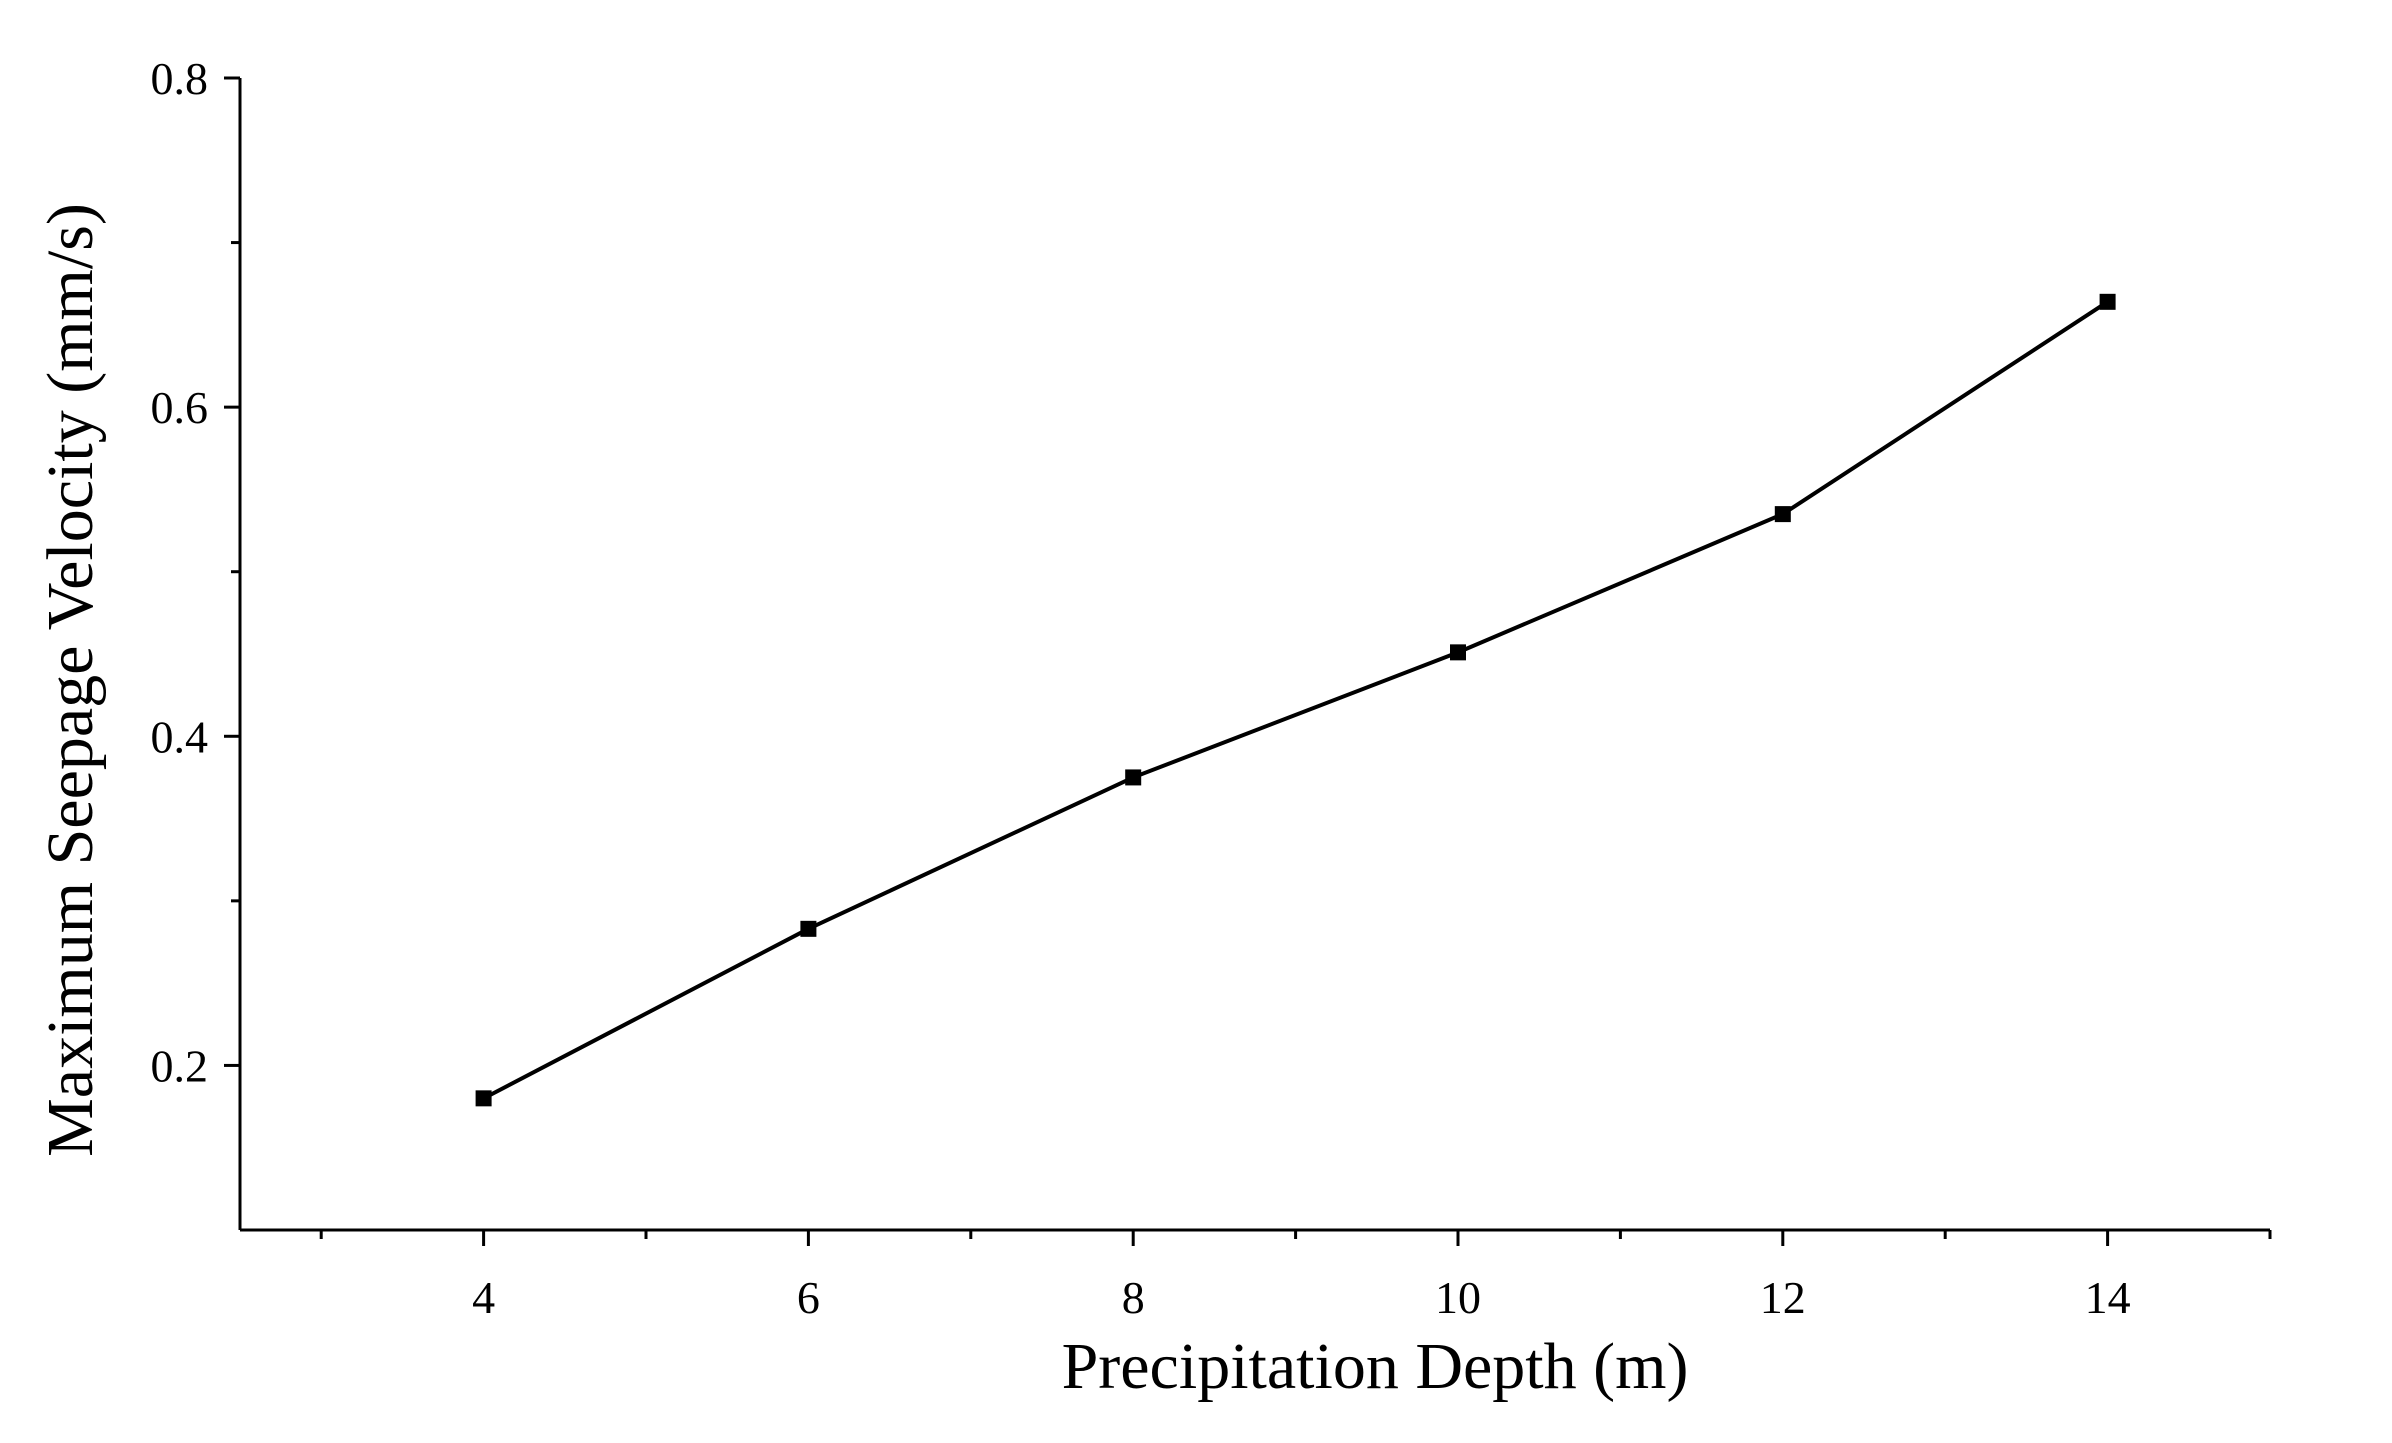 The width and height of the screenshot is (2392, 1443). I want to click on y-tick-label: 0.8, so click(180, 78).